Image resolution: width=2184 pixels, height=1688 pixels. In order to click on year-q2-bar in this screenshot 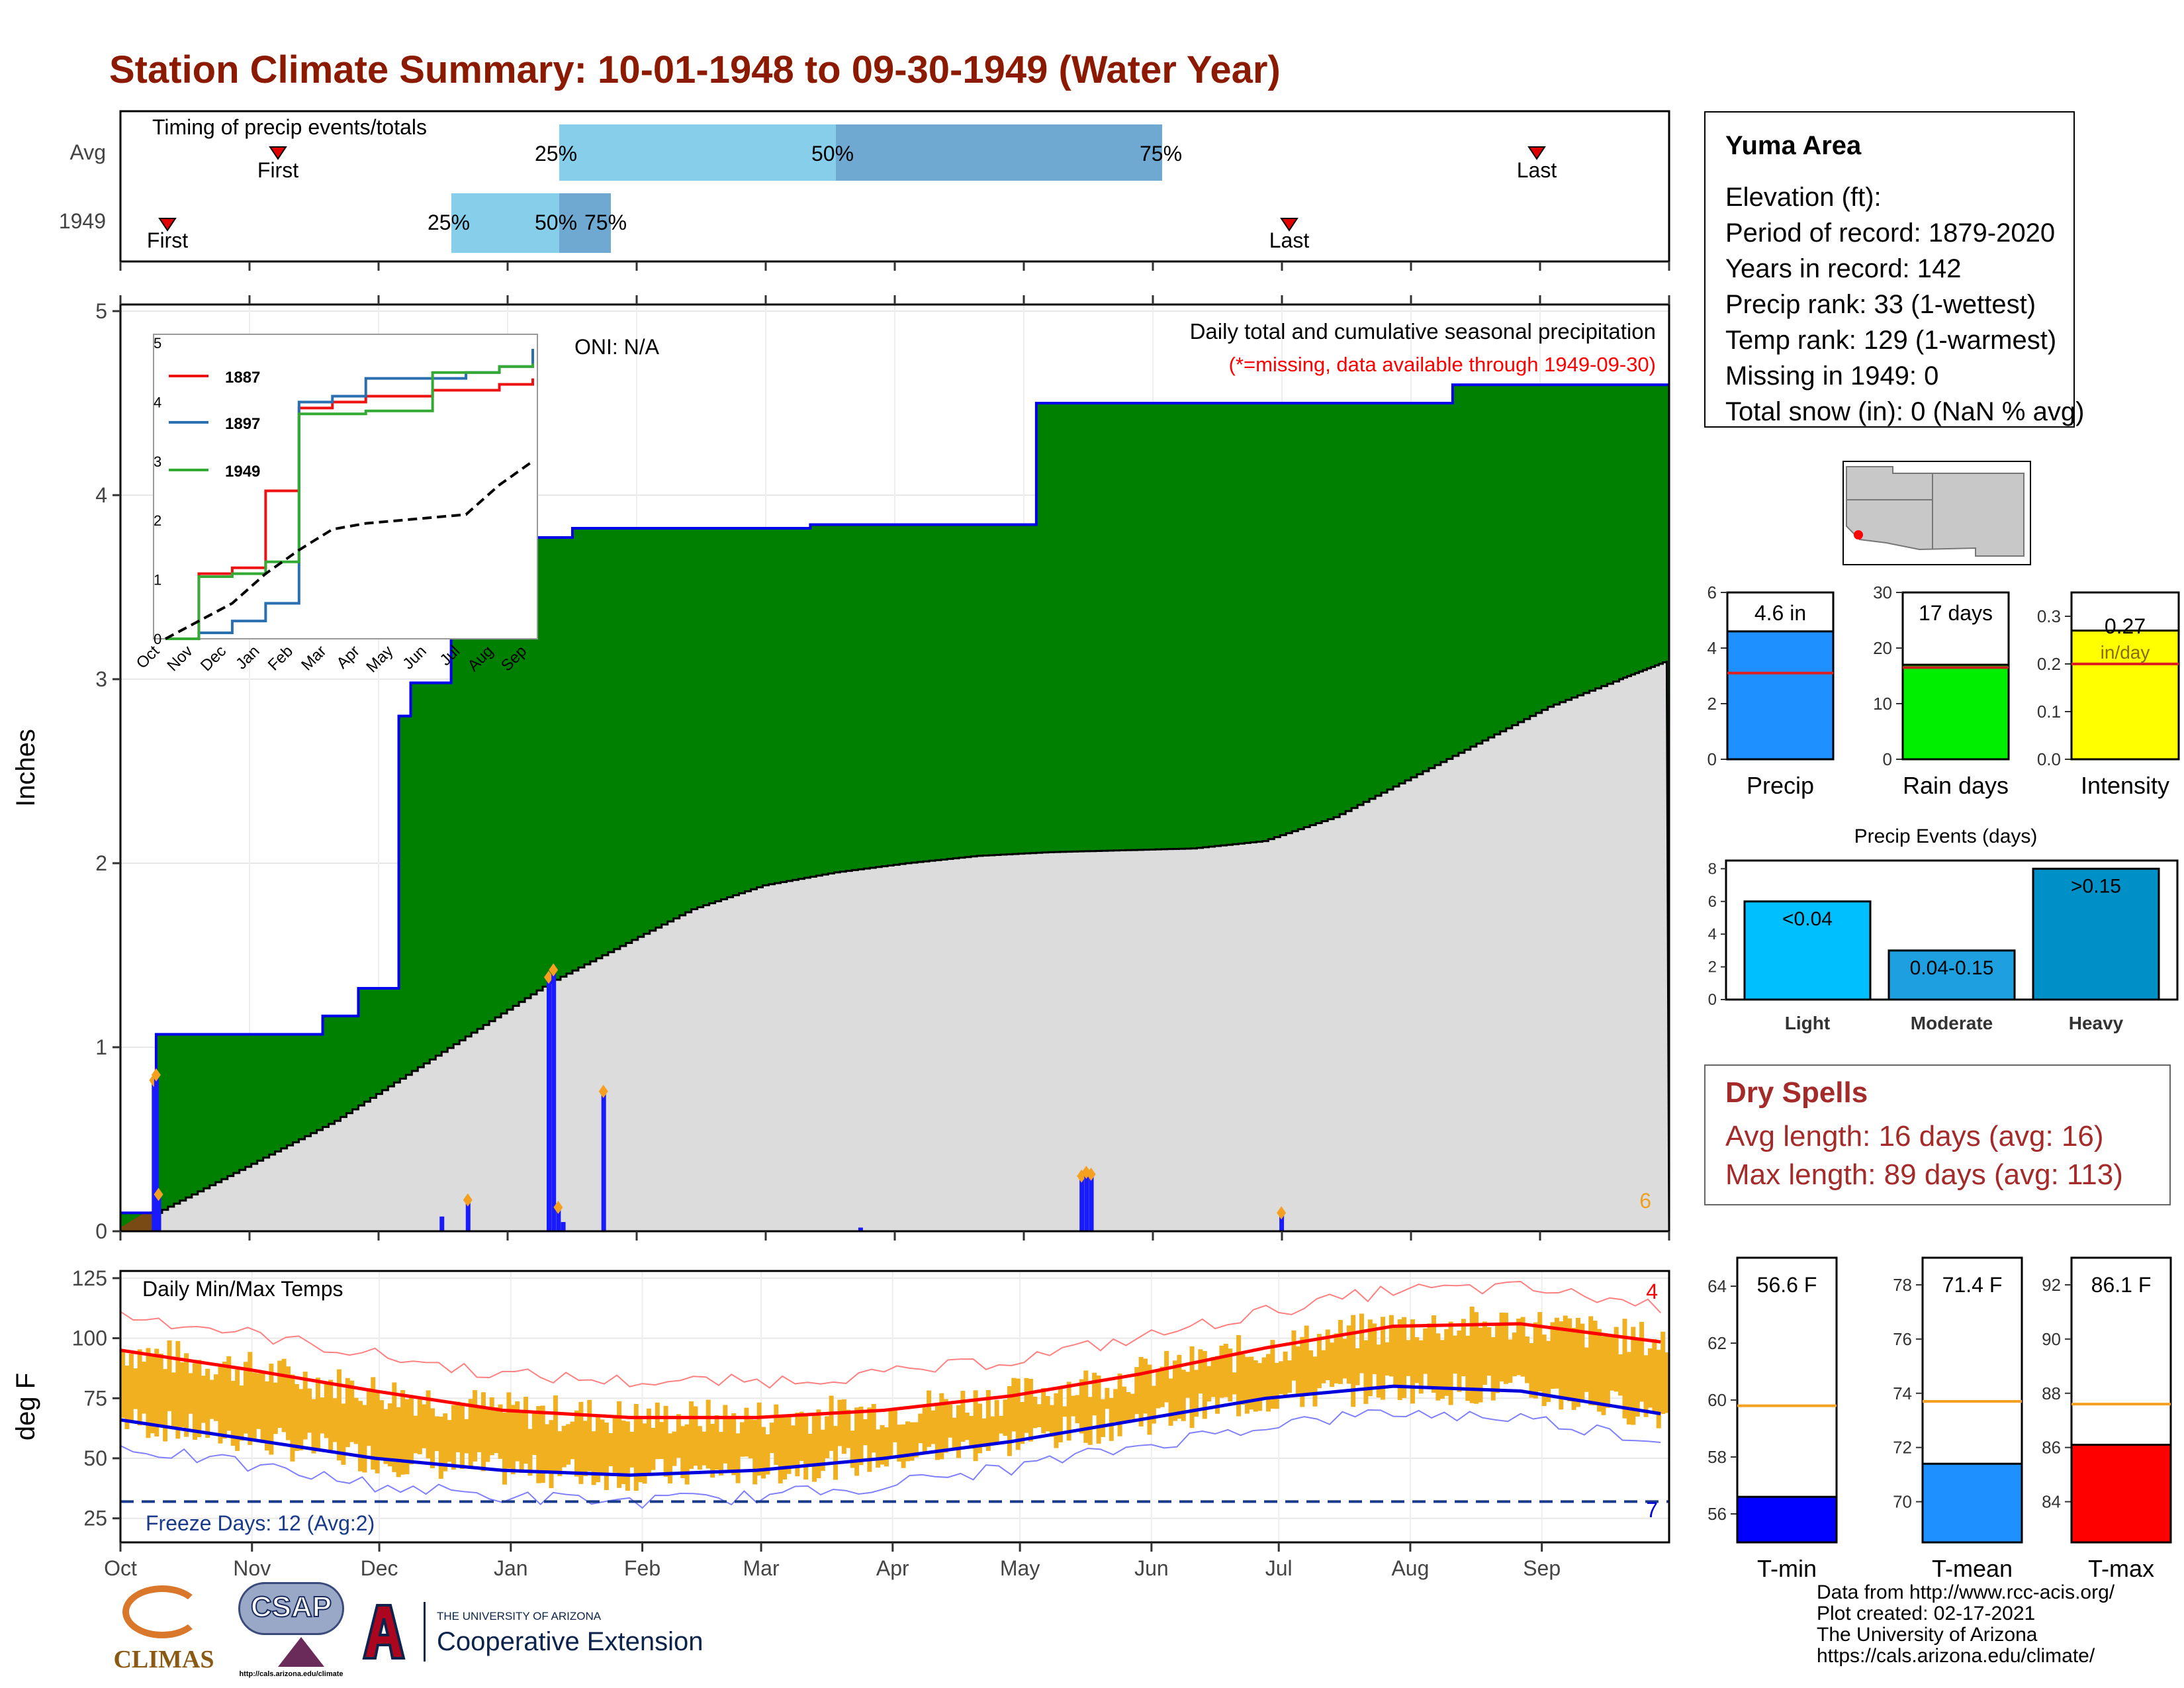, I will do `click(585, 223)`.